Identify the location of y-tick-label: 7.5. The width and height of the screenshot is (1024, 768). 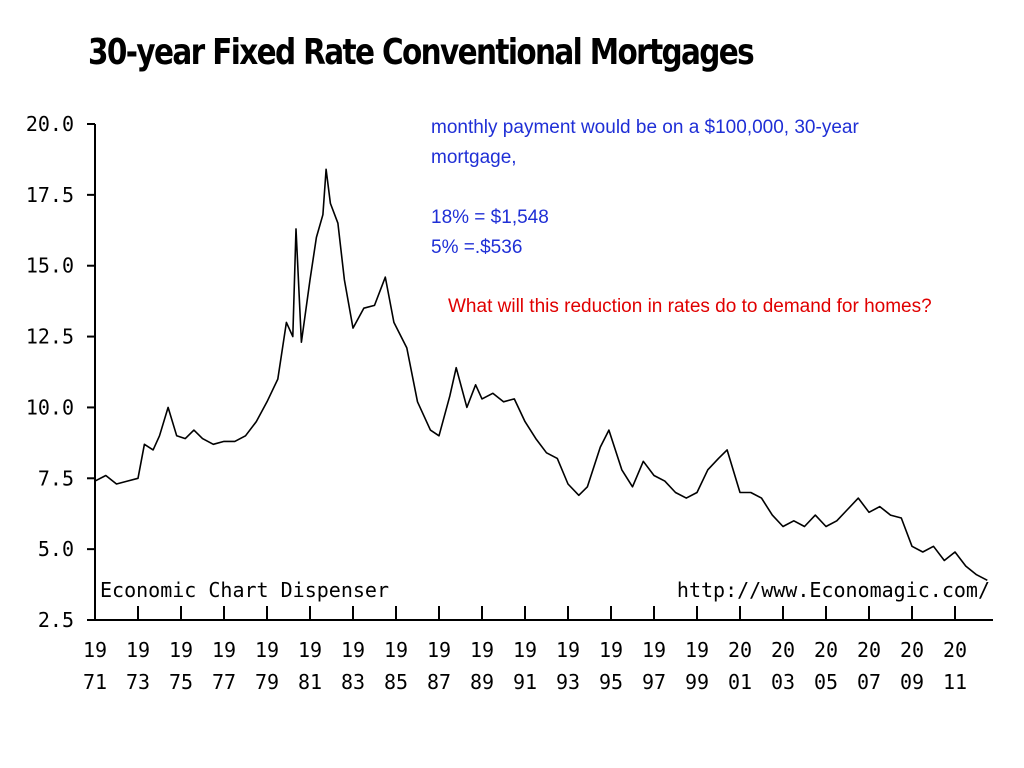
(56, 478).